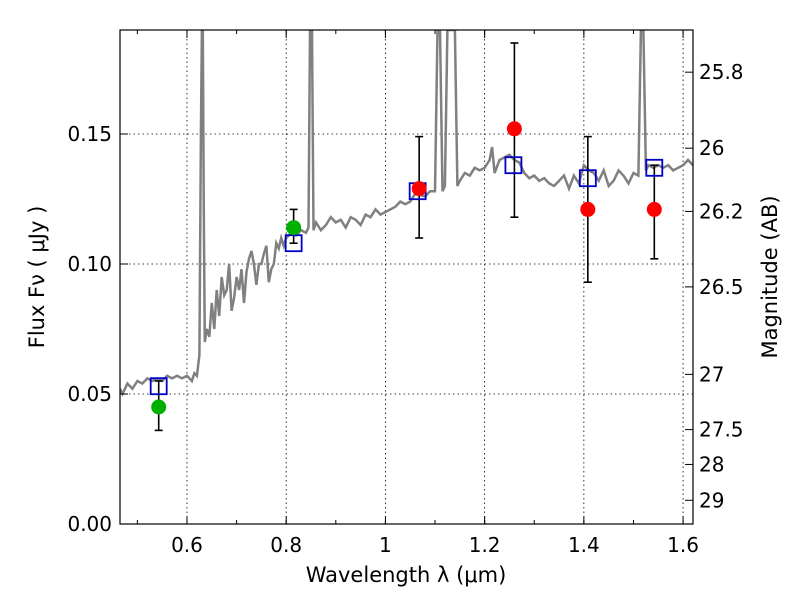 This screenshot has width=800, height=600. Describe the element at coordinates (485, 545) in the screenshot. I see `x-tick-label: 1.2` at that location.